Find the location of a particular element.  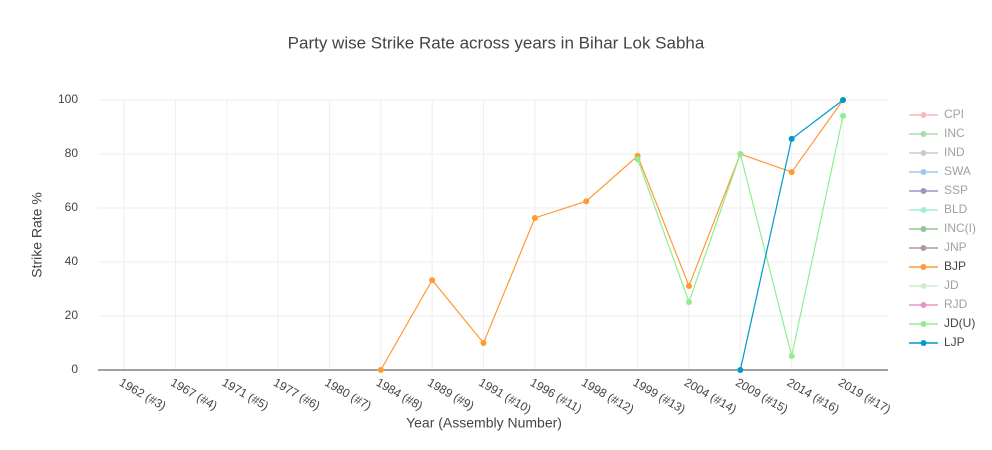

y-axis-title: Strike Rate % is located at coordinates (37, 235).